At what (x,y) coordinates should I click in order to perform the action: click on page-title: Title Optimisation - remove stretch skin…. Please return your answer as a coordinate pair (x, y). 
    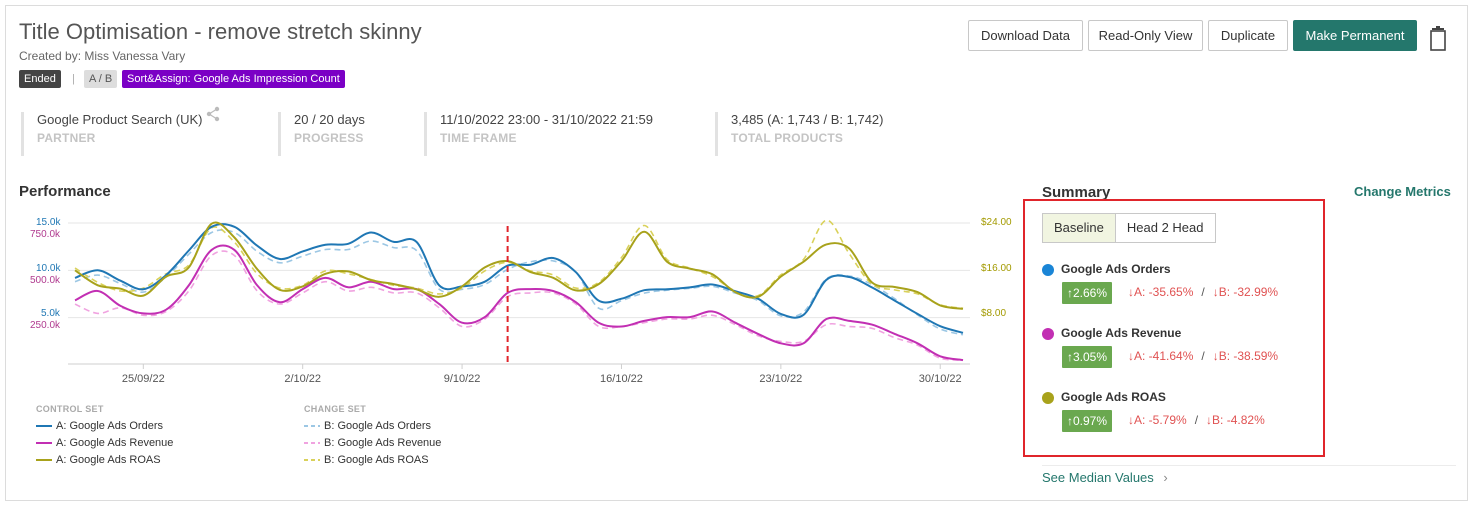
    Looking at the image, I should click on (220, 31).